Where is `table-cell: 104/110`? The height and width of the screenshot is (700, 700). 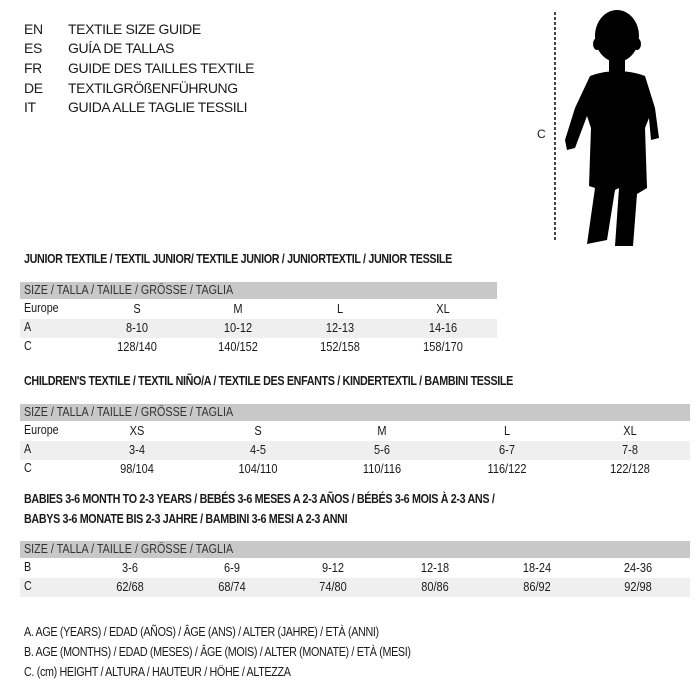
table-cell: 104/110 is located at coordinates (258, 469).